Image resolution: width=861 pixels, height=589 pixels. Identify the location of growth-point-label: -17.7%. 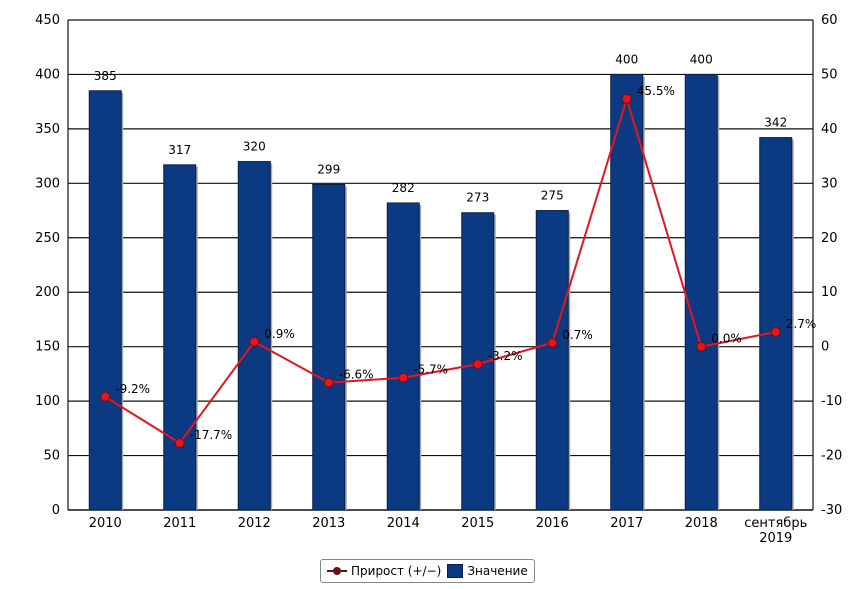
(211, 435).